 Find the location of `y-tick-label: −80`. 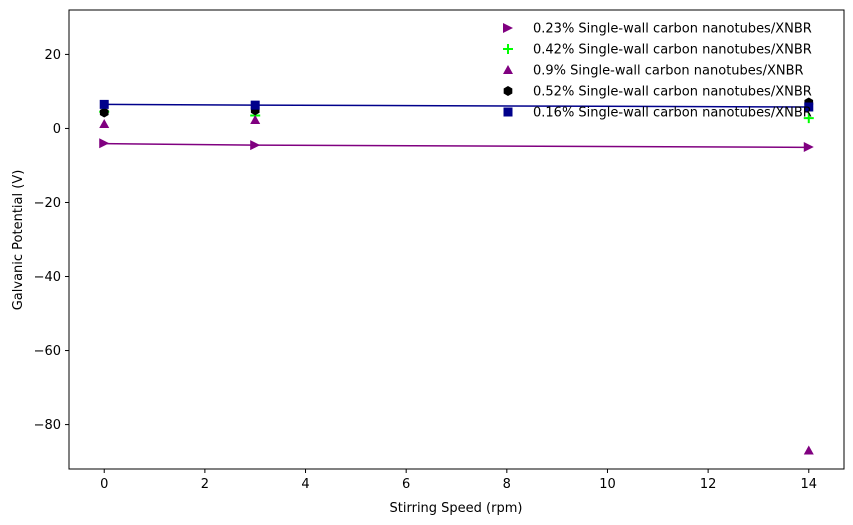

y-tick-label: −80 is located at coordinates (47, 425).